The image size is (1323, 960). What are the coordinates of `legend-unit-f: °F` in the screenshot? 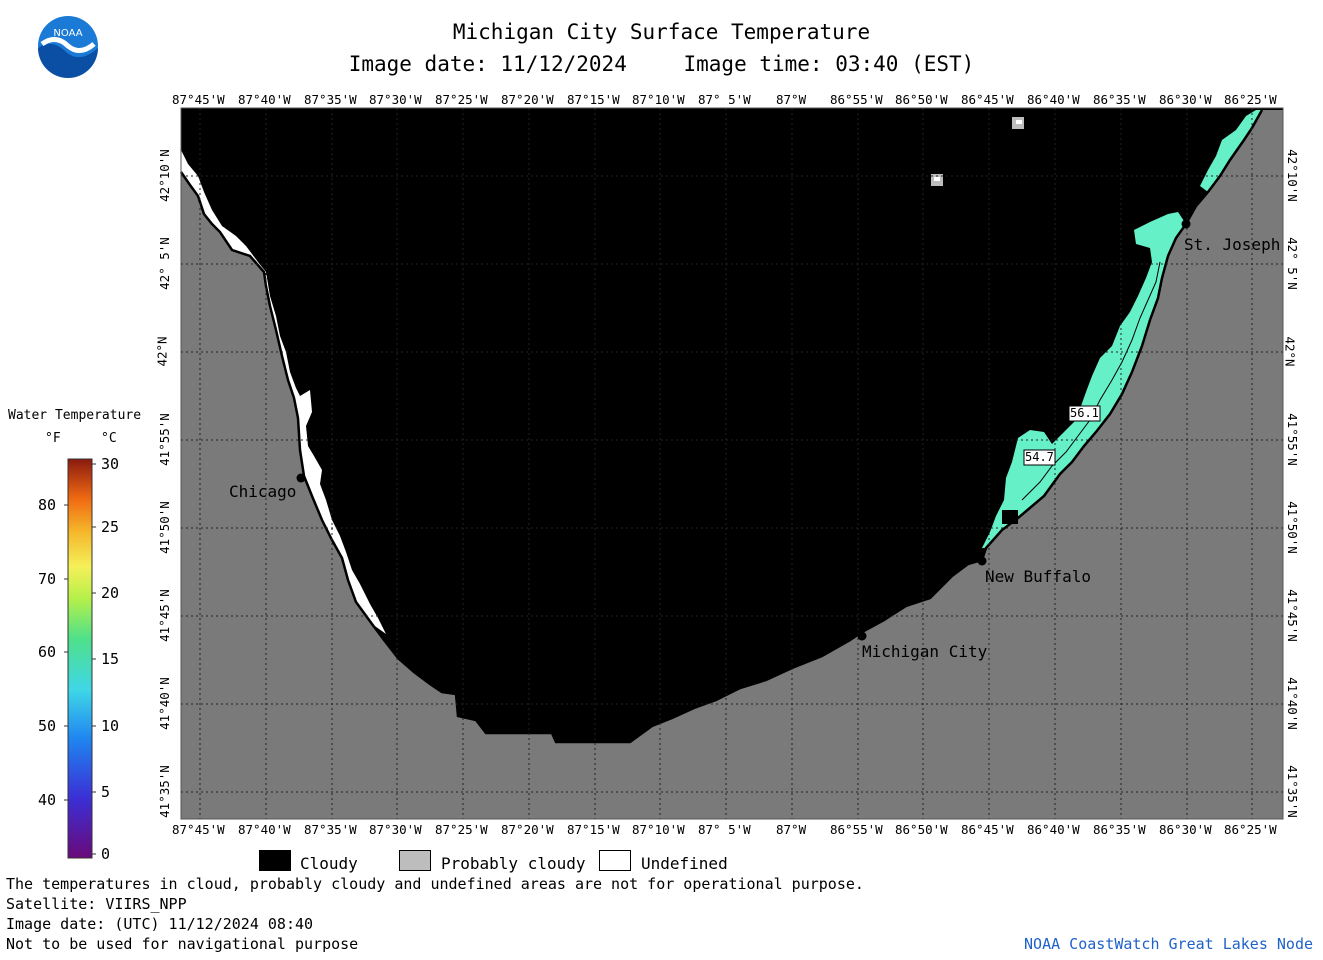 It's located at (53, 438).